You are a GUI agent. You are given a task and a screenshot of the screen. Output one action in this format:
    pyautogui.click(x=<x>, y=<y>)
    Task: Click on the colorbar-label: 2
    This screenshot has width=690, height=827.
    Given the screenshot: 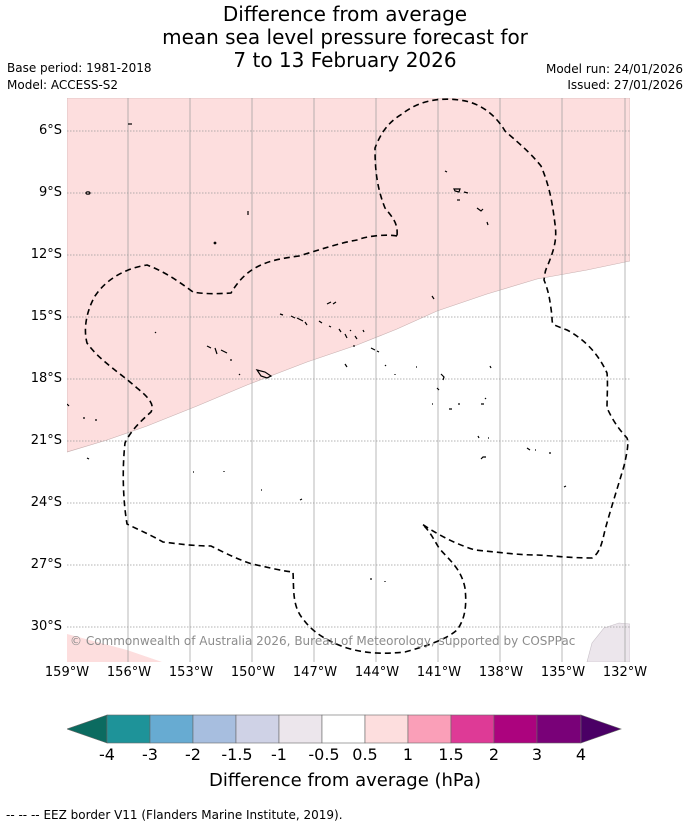 What is the action you would take?
    pyautogui.click(x=494, y=754)
    